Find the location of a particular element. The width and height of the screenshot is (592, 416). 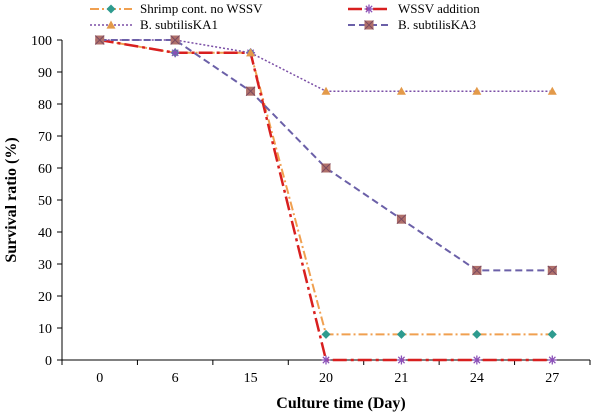

y-tick-label: 60 is located at coordinates (45, 169).